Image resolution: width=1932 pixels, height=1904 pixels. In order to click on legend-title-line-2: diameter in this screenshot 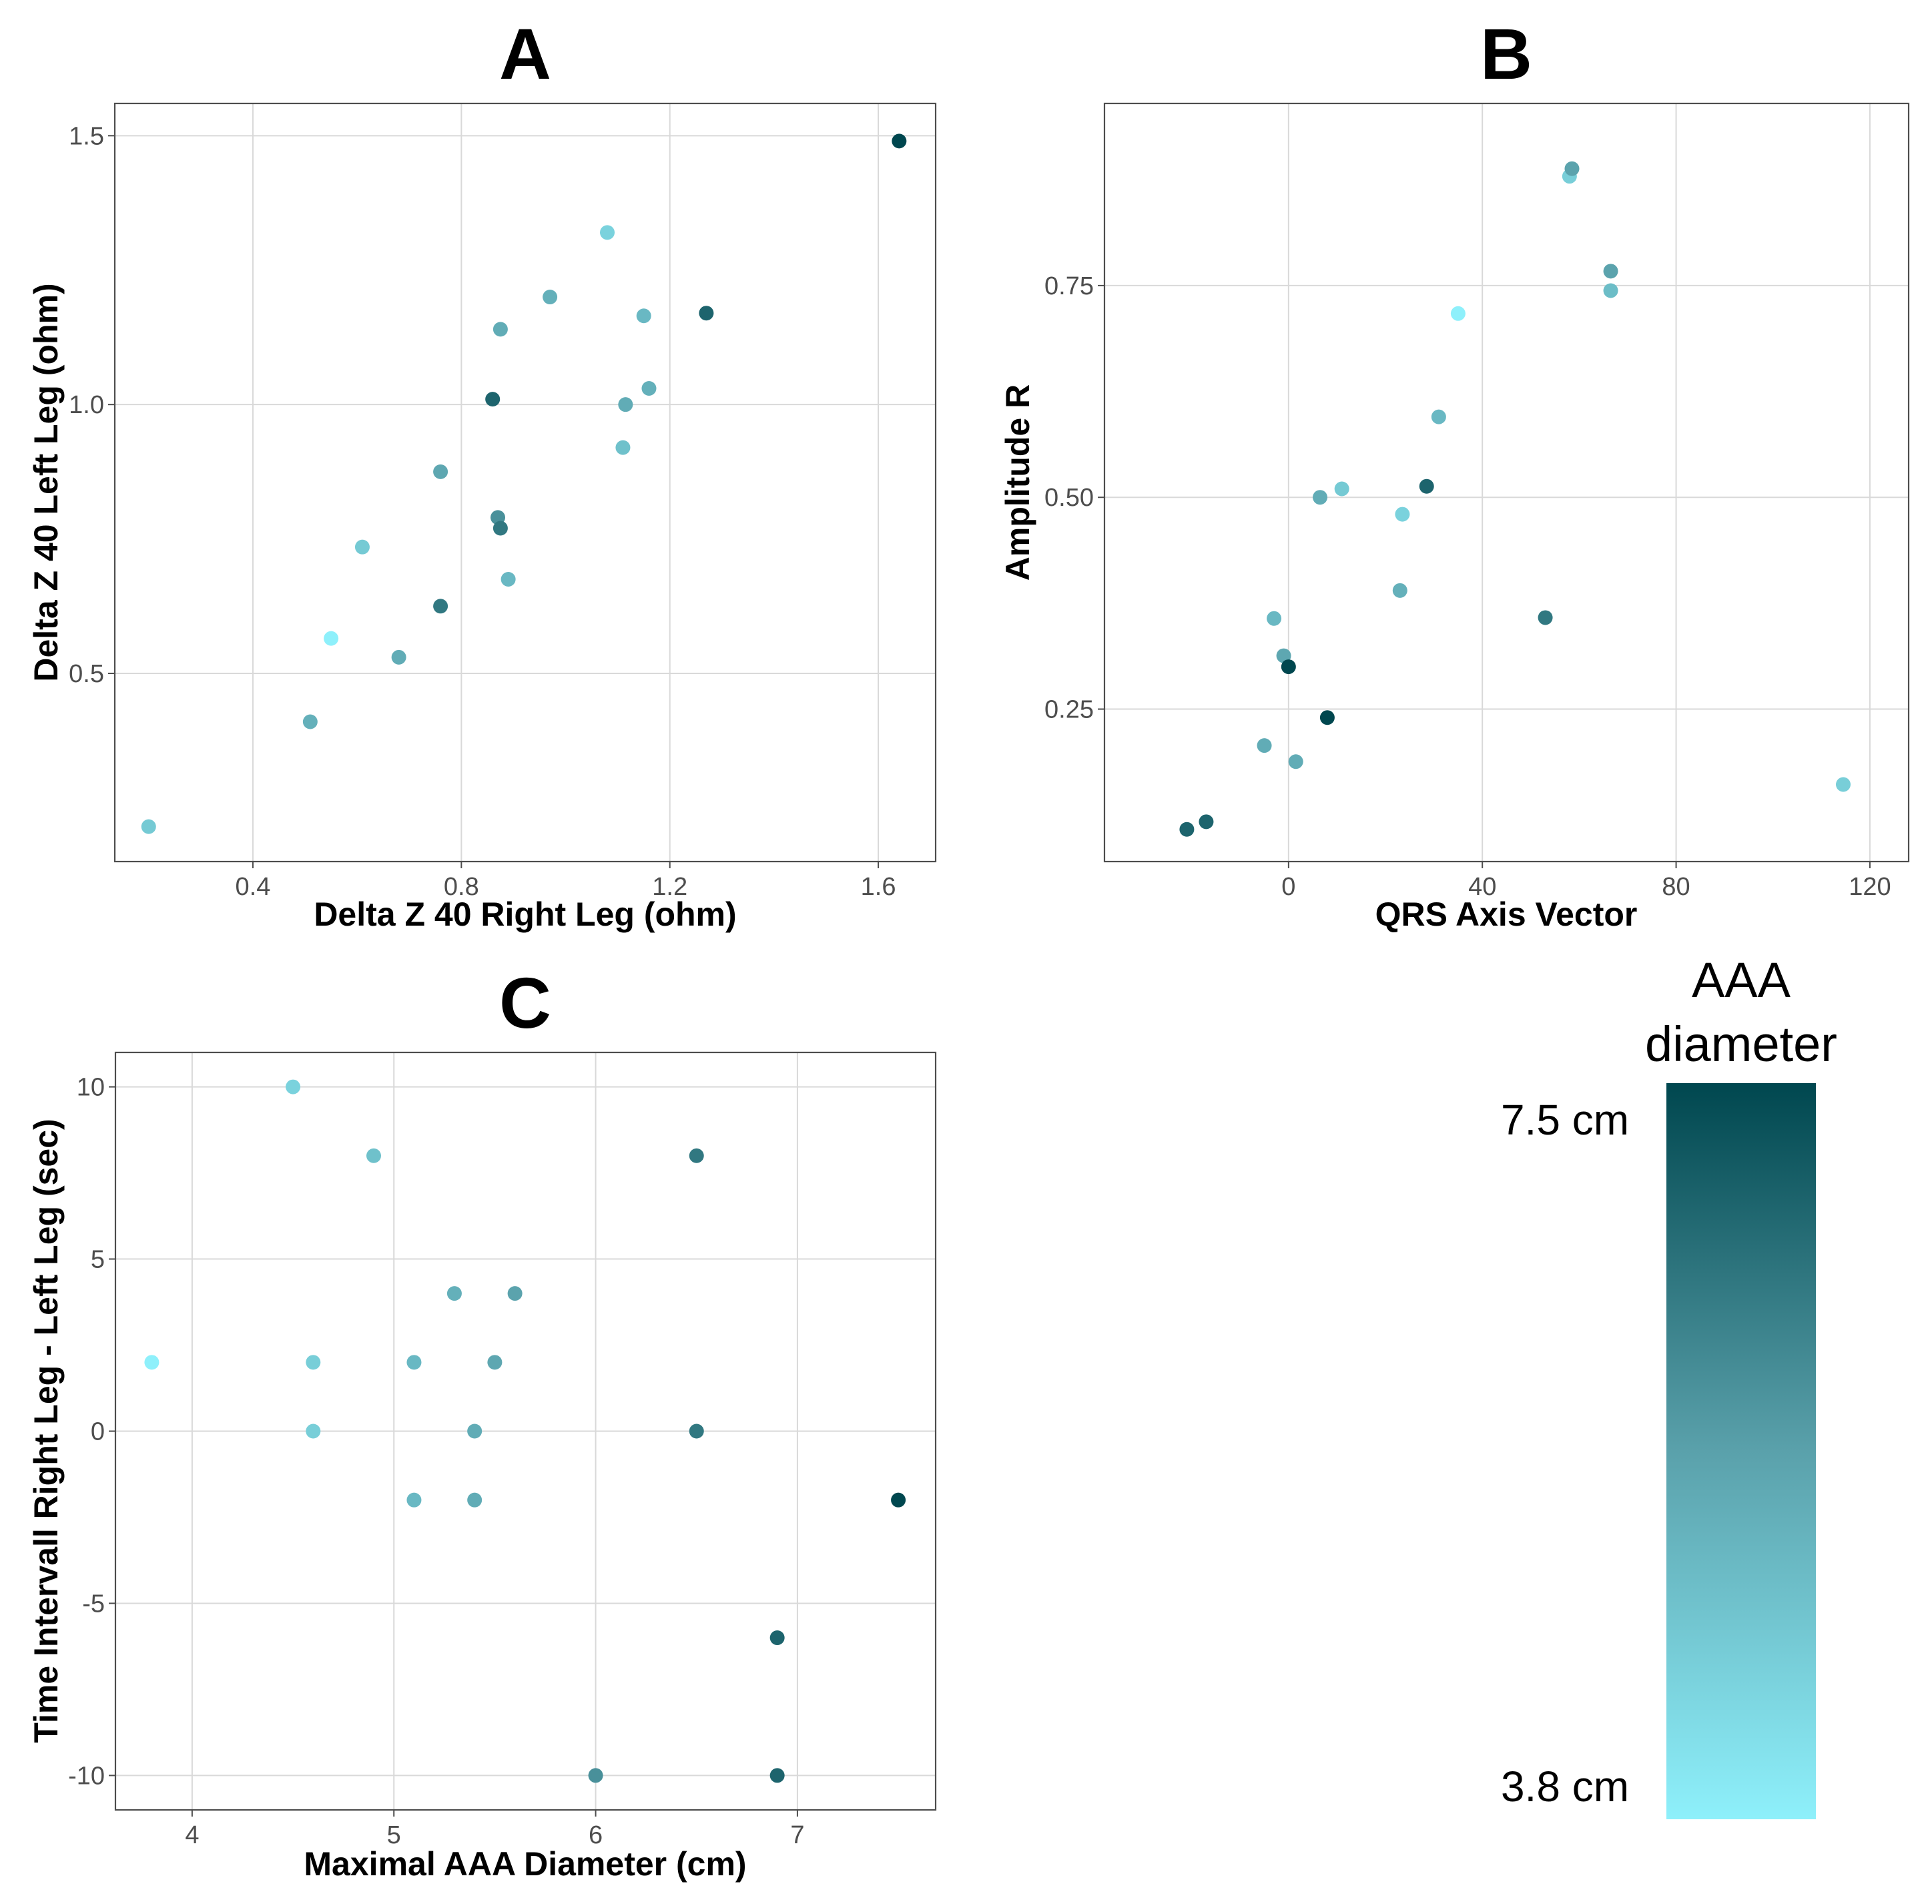, I will do `click(1741, 1044)`.